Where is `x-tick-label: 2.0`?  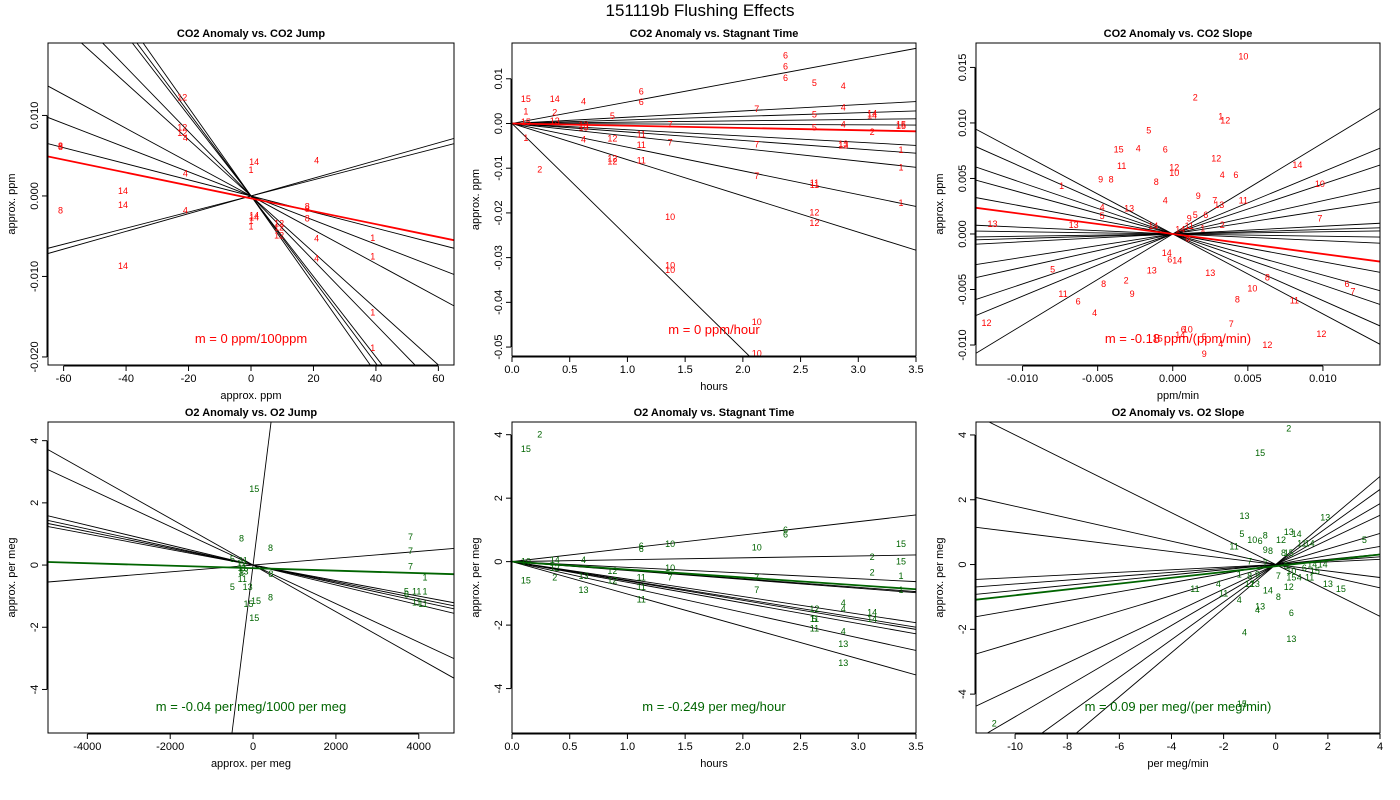
x-tick-label: 2.0 is located at coordinates (742, 370).